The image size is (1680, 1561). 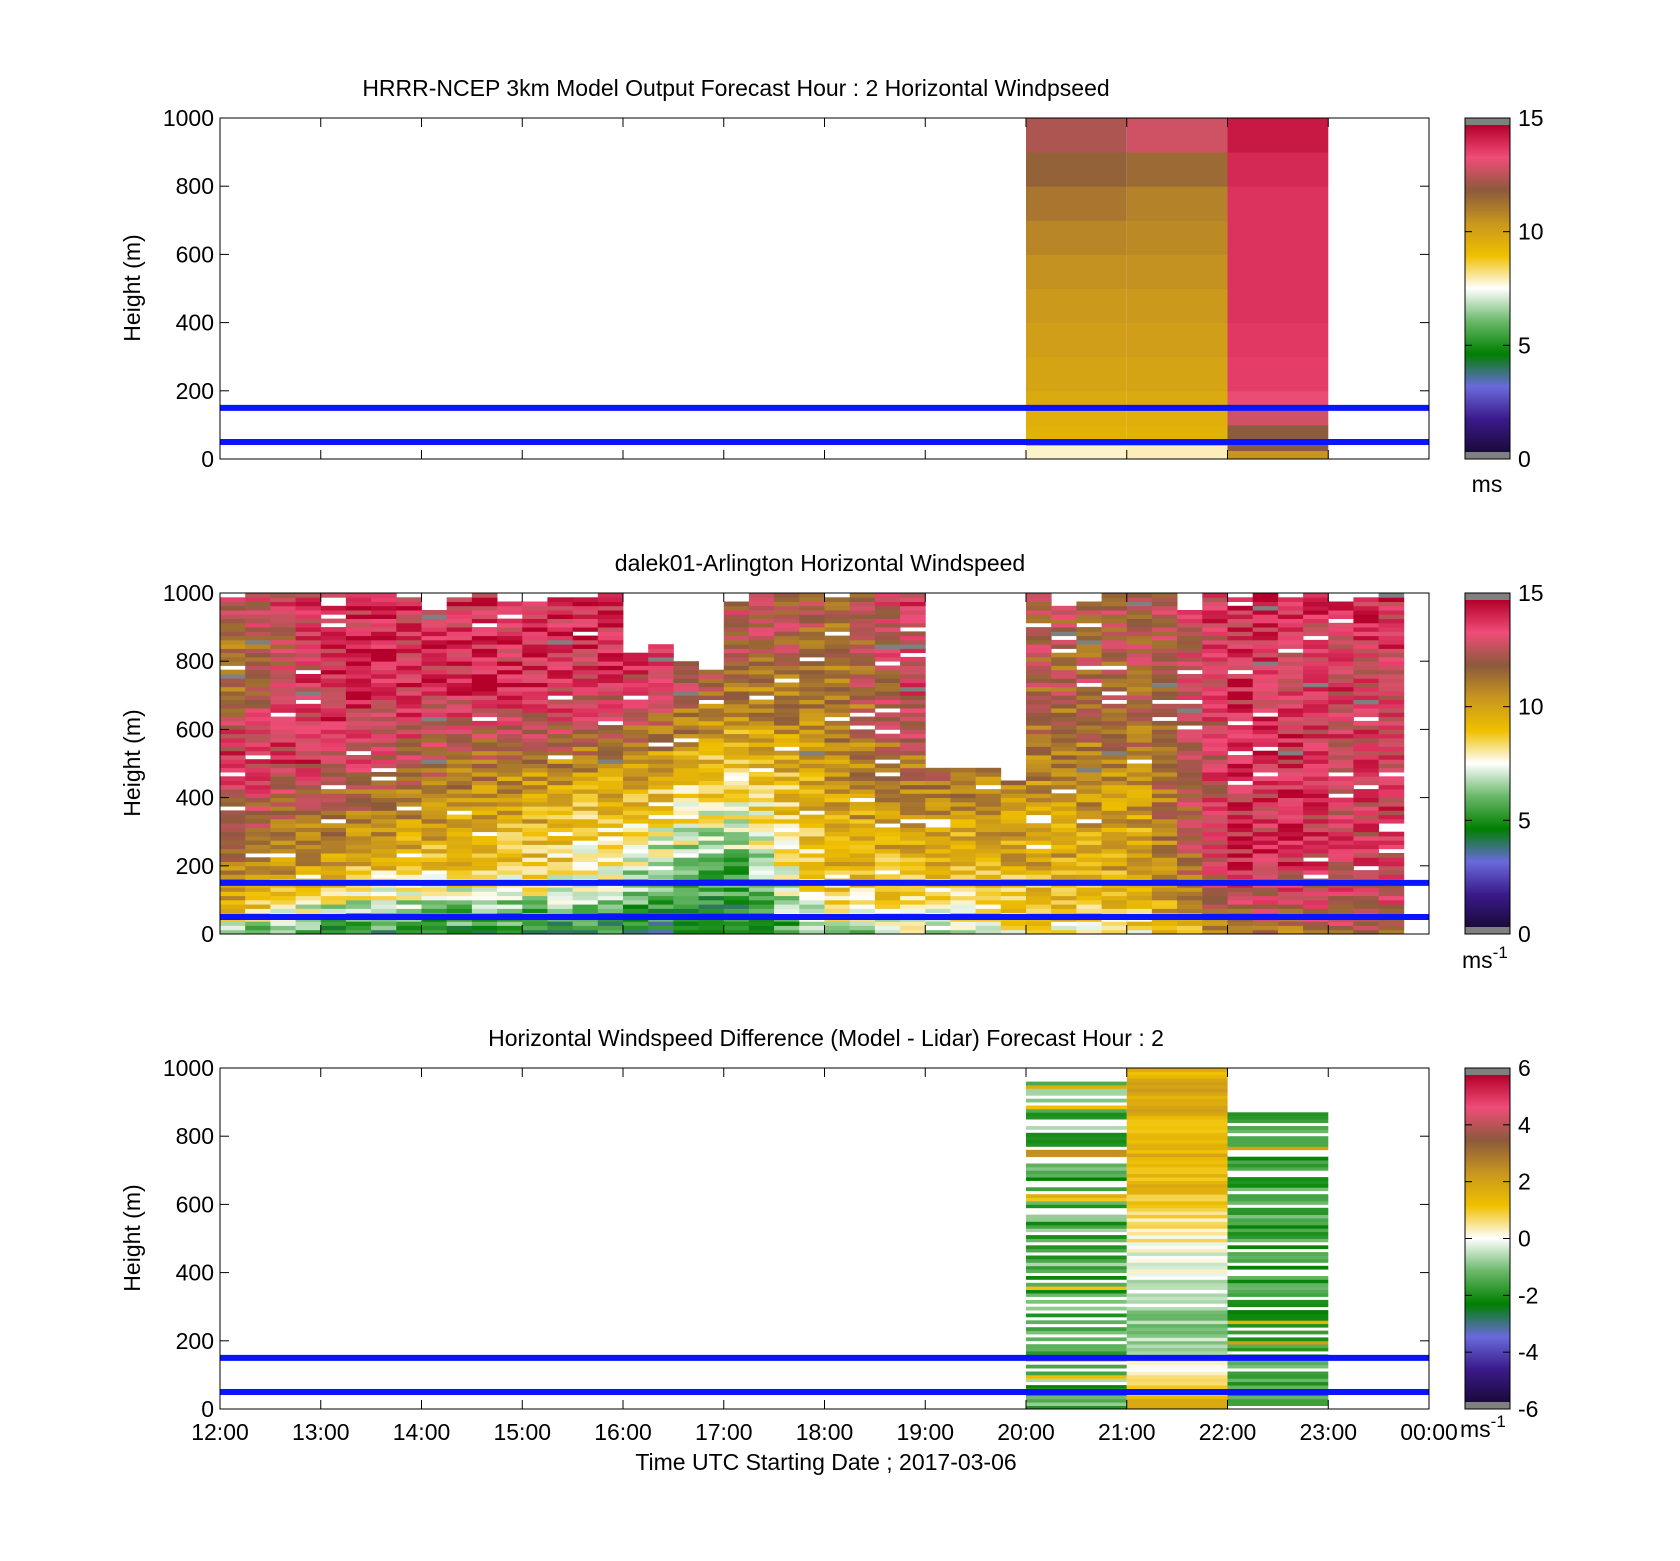 What do you see at coordinates (195, 391) in the screenshot?
I see `y-tick-label: 200` at bounding box center [195, 391].